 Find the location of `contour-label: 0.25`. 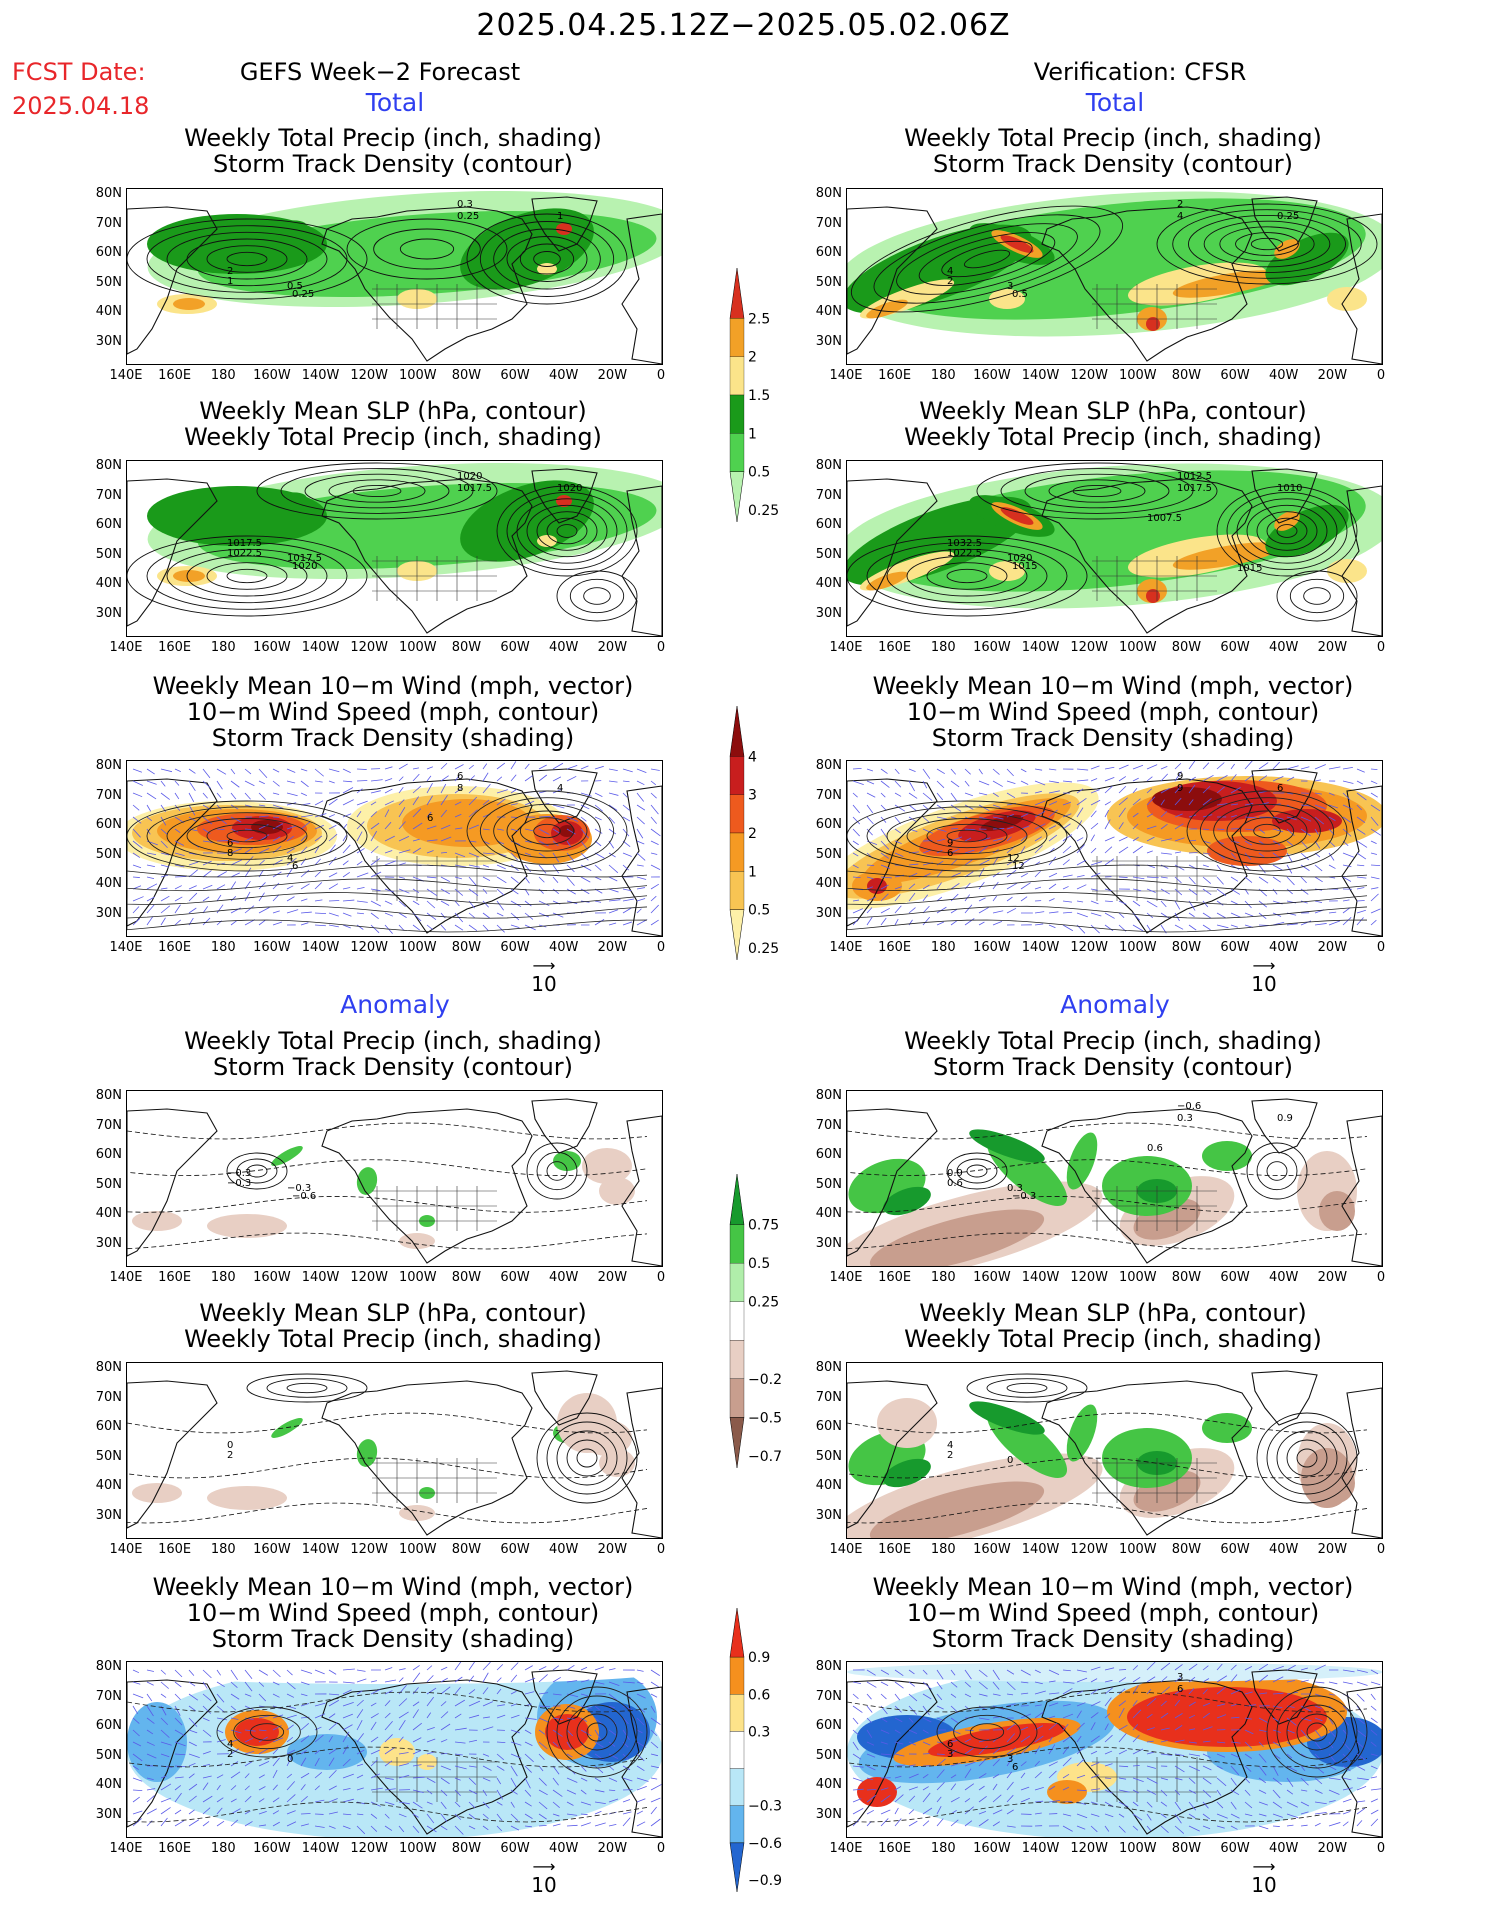

contour-label: 0.25 is located at coordinates (303, 294).